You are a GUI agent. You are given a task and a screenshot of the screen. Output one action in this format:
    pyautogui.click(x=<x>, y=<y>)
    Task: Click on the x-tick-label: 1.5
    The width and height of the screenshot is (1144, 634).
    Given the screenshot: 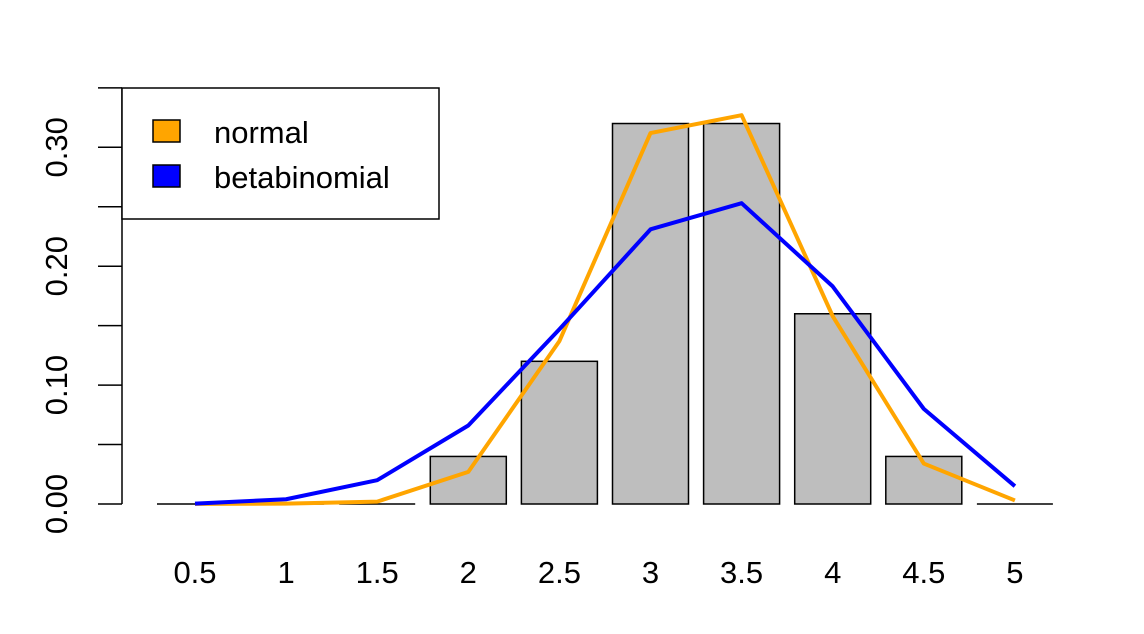 What is the action you would take?
    pyautogui.click(x=377, y=572)
    